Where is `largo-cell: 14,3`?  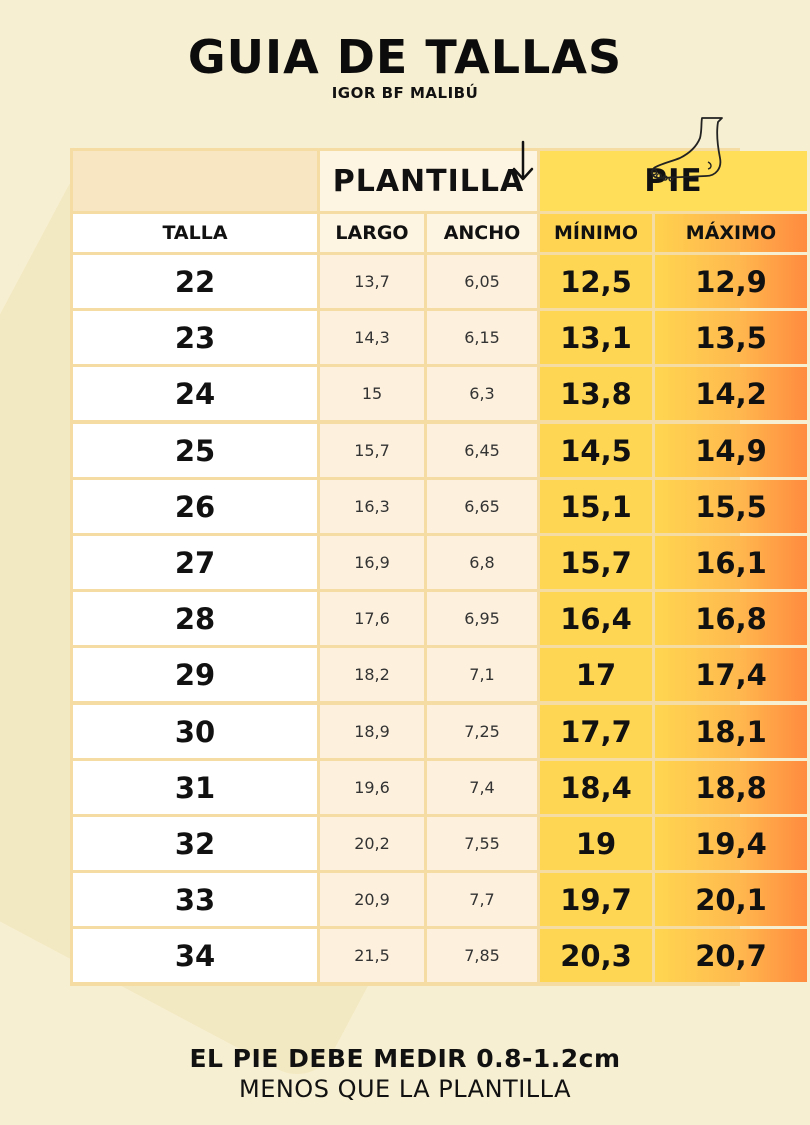
largo-cell: 14,3 is located at coordinates (372, 337).